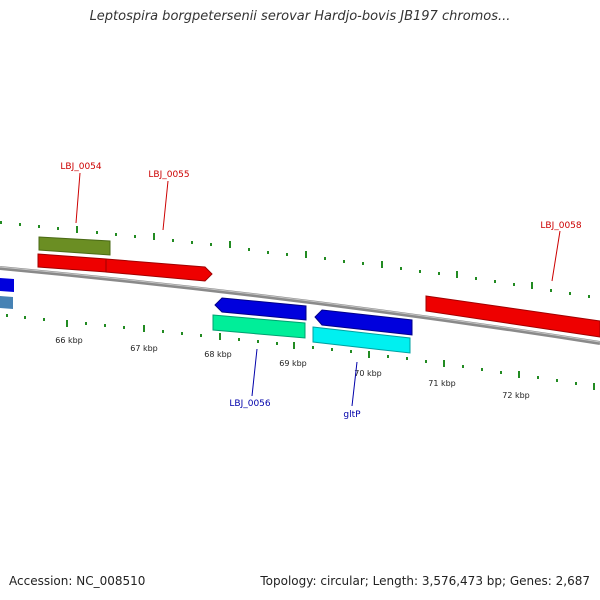 The image size is (600, 600). I want to click on genome-backbone, so click(300, 305).